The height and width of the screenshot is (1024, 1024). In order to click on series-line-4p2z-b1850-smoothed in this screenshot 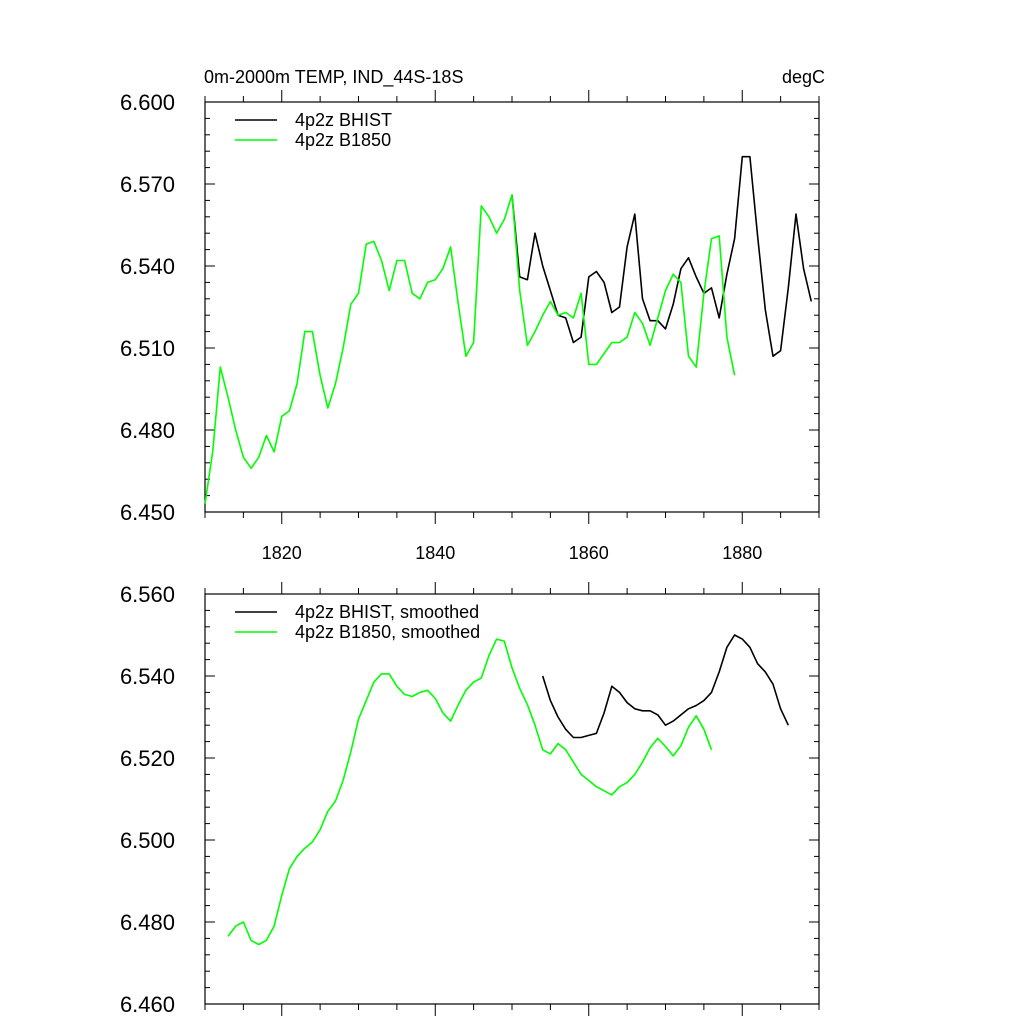, I will do `click(470, 792)`.